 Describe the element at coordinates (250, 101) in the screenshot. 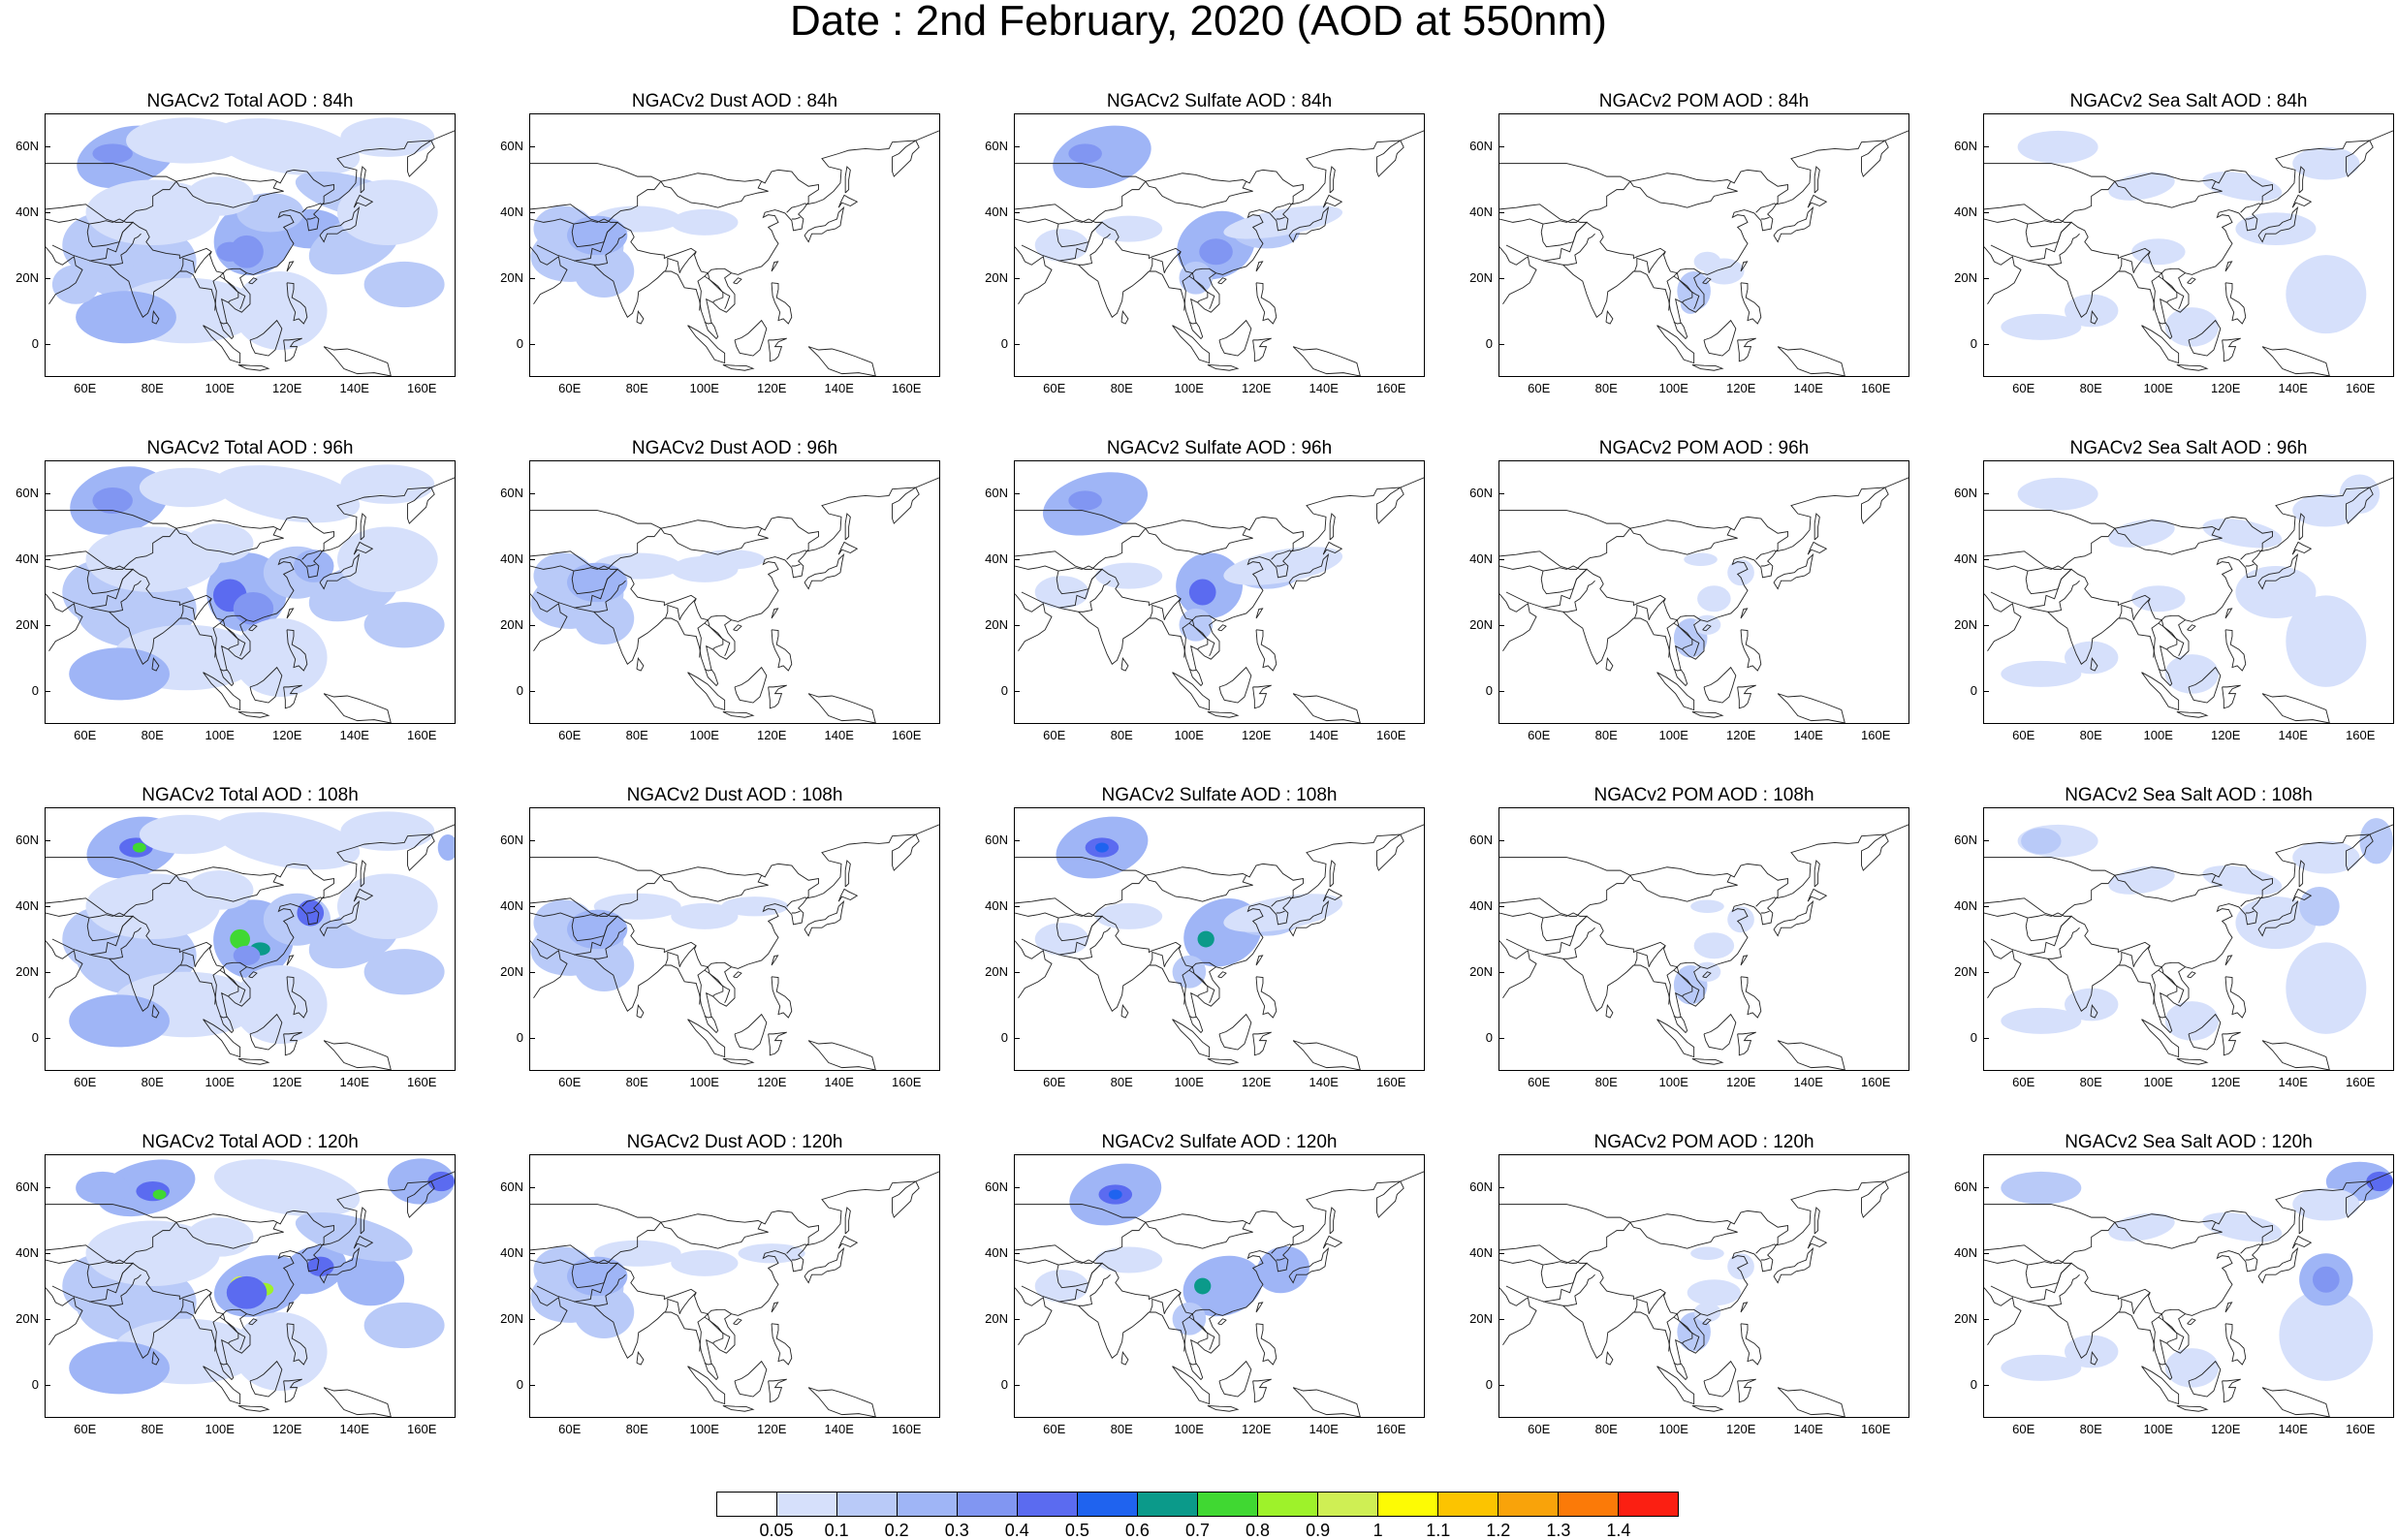

I see `panel-title: NGACv2 Total AOD : 84h` at that location.